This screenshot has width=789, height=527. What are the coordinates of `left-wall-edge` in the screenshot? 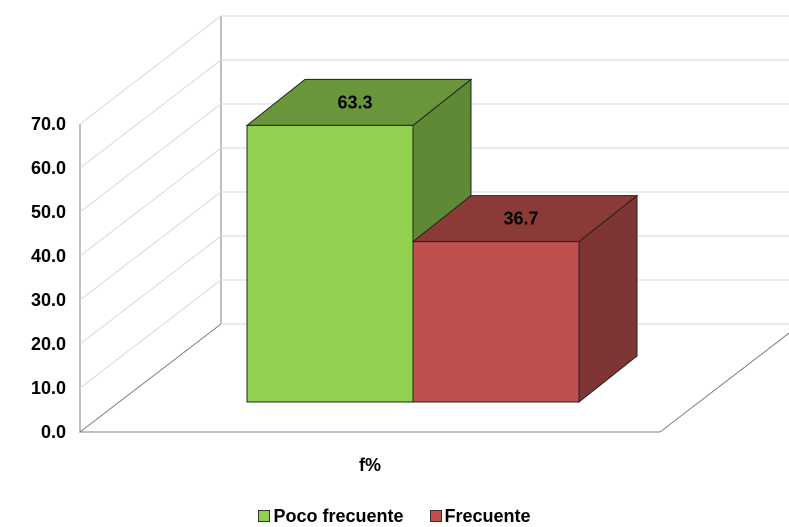 It's located at (150, 279).